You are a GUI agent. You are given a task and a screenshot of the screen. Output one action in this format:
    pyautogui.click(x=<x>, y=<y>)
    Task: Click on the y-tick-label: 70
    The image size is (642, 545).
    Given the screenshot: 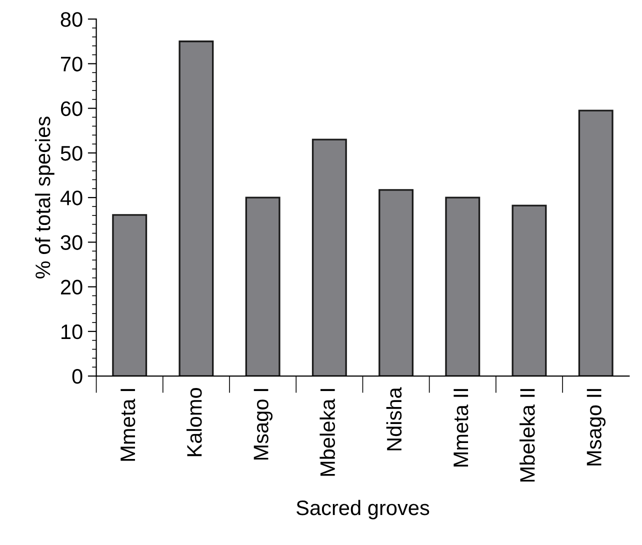 What is the action you would take?
    pyautogui.click(x=71, y=64)
    